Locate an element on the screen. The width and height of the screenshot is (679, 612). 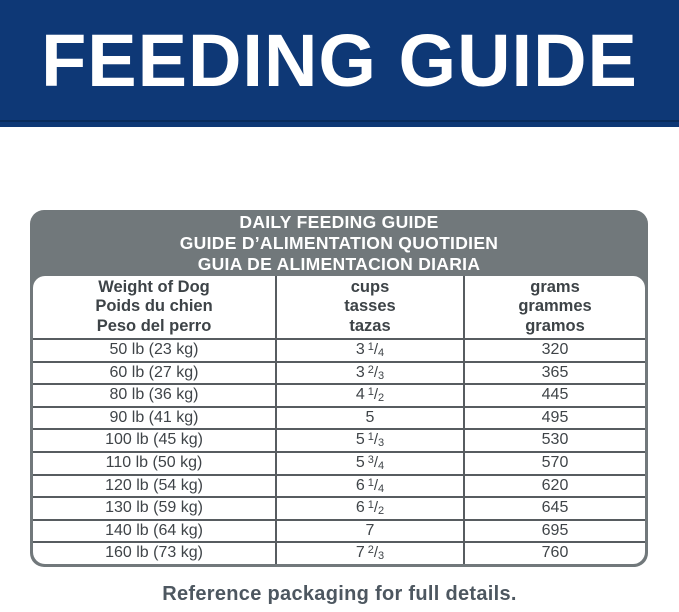
table-title-line-en: DAILY FEEDING GUIDE is located at coordinates (339, 221).